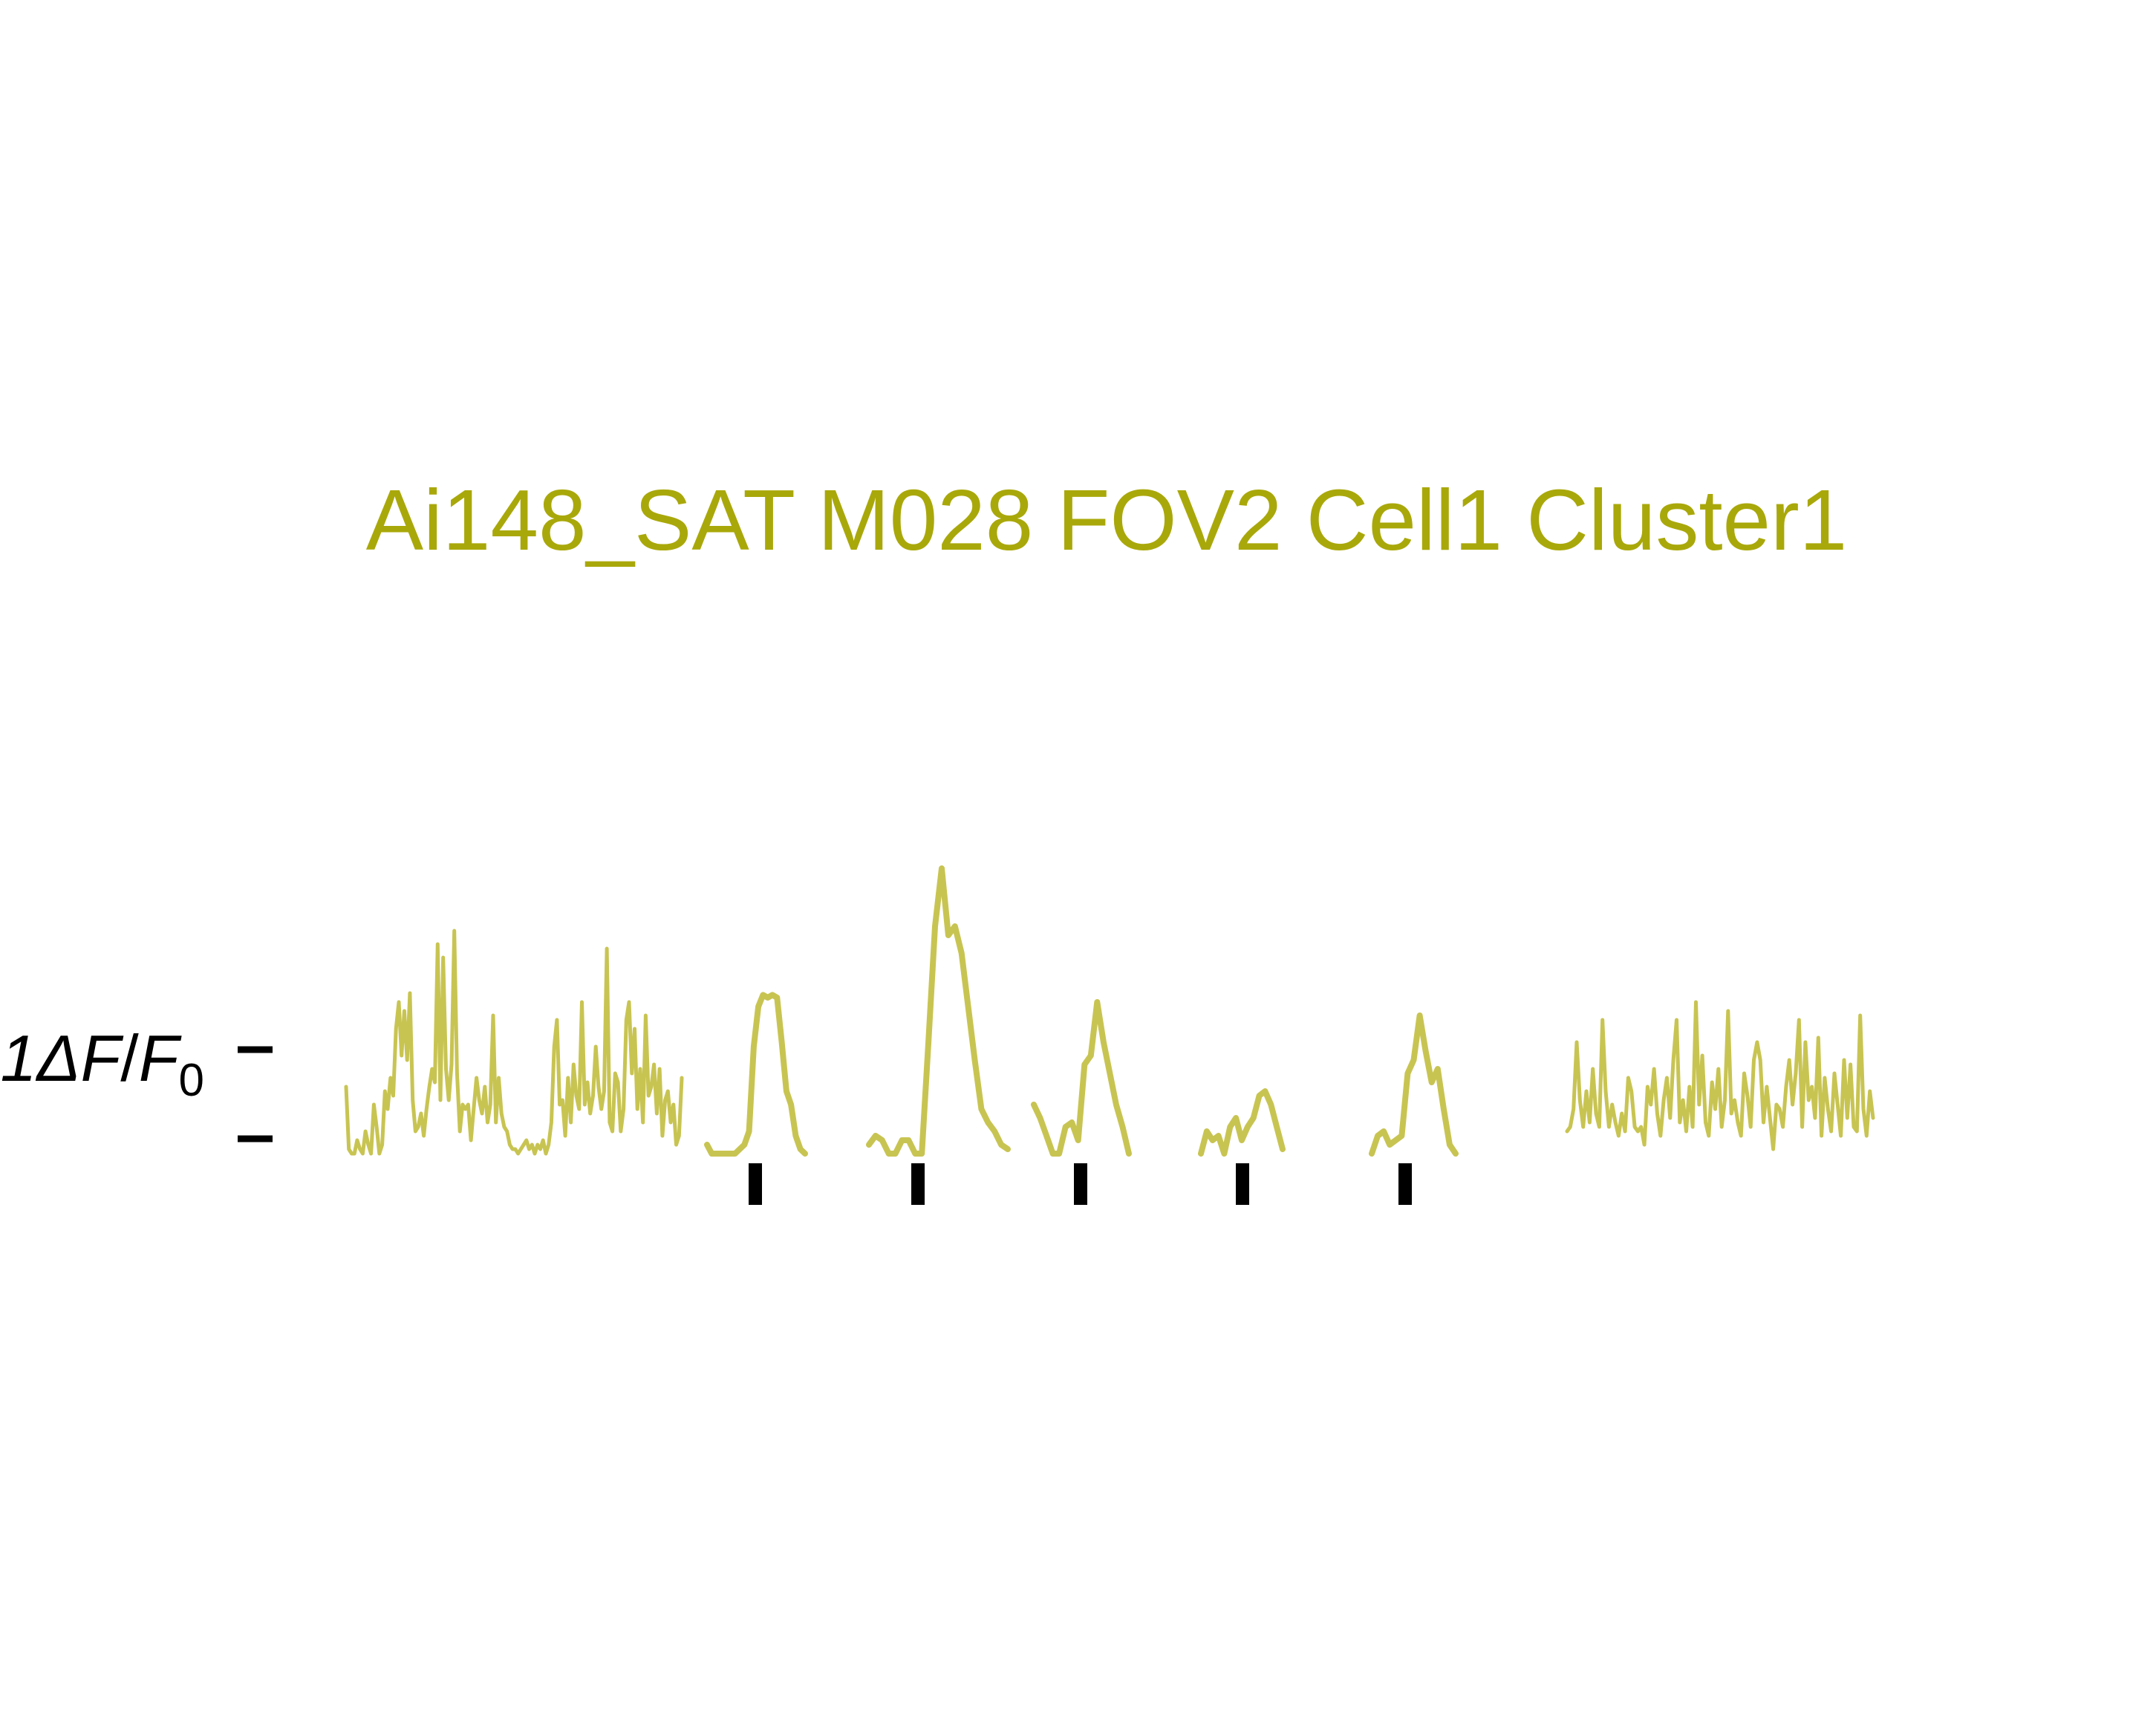 Image resolution: width=2156 pixels, height=1736 pixels. What do you see at coordinates (255, 1094) in the screenshot?
I see `scale-bar` at bounding box center [255, 1094].